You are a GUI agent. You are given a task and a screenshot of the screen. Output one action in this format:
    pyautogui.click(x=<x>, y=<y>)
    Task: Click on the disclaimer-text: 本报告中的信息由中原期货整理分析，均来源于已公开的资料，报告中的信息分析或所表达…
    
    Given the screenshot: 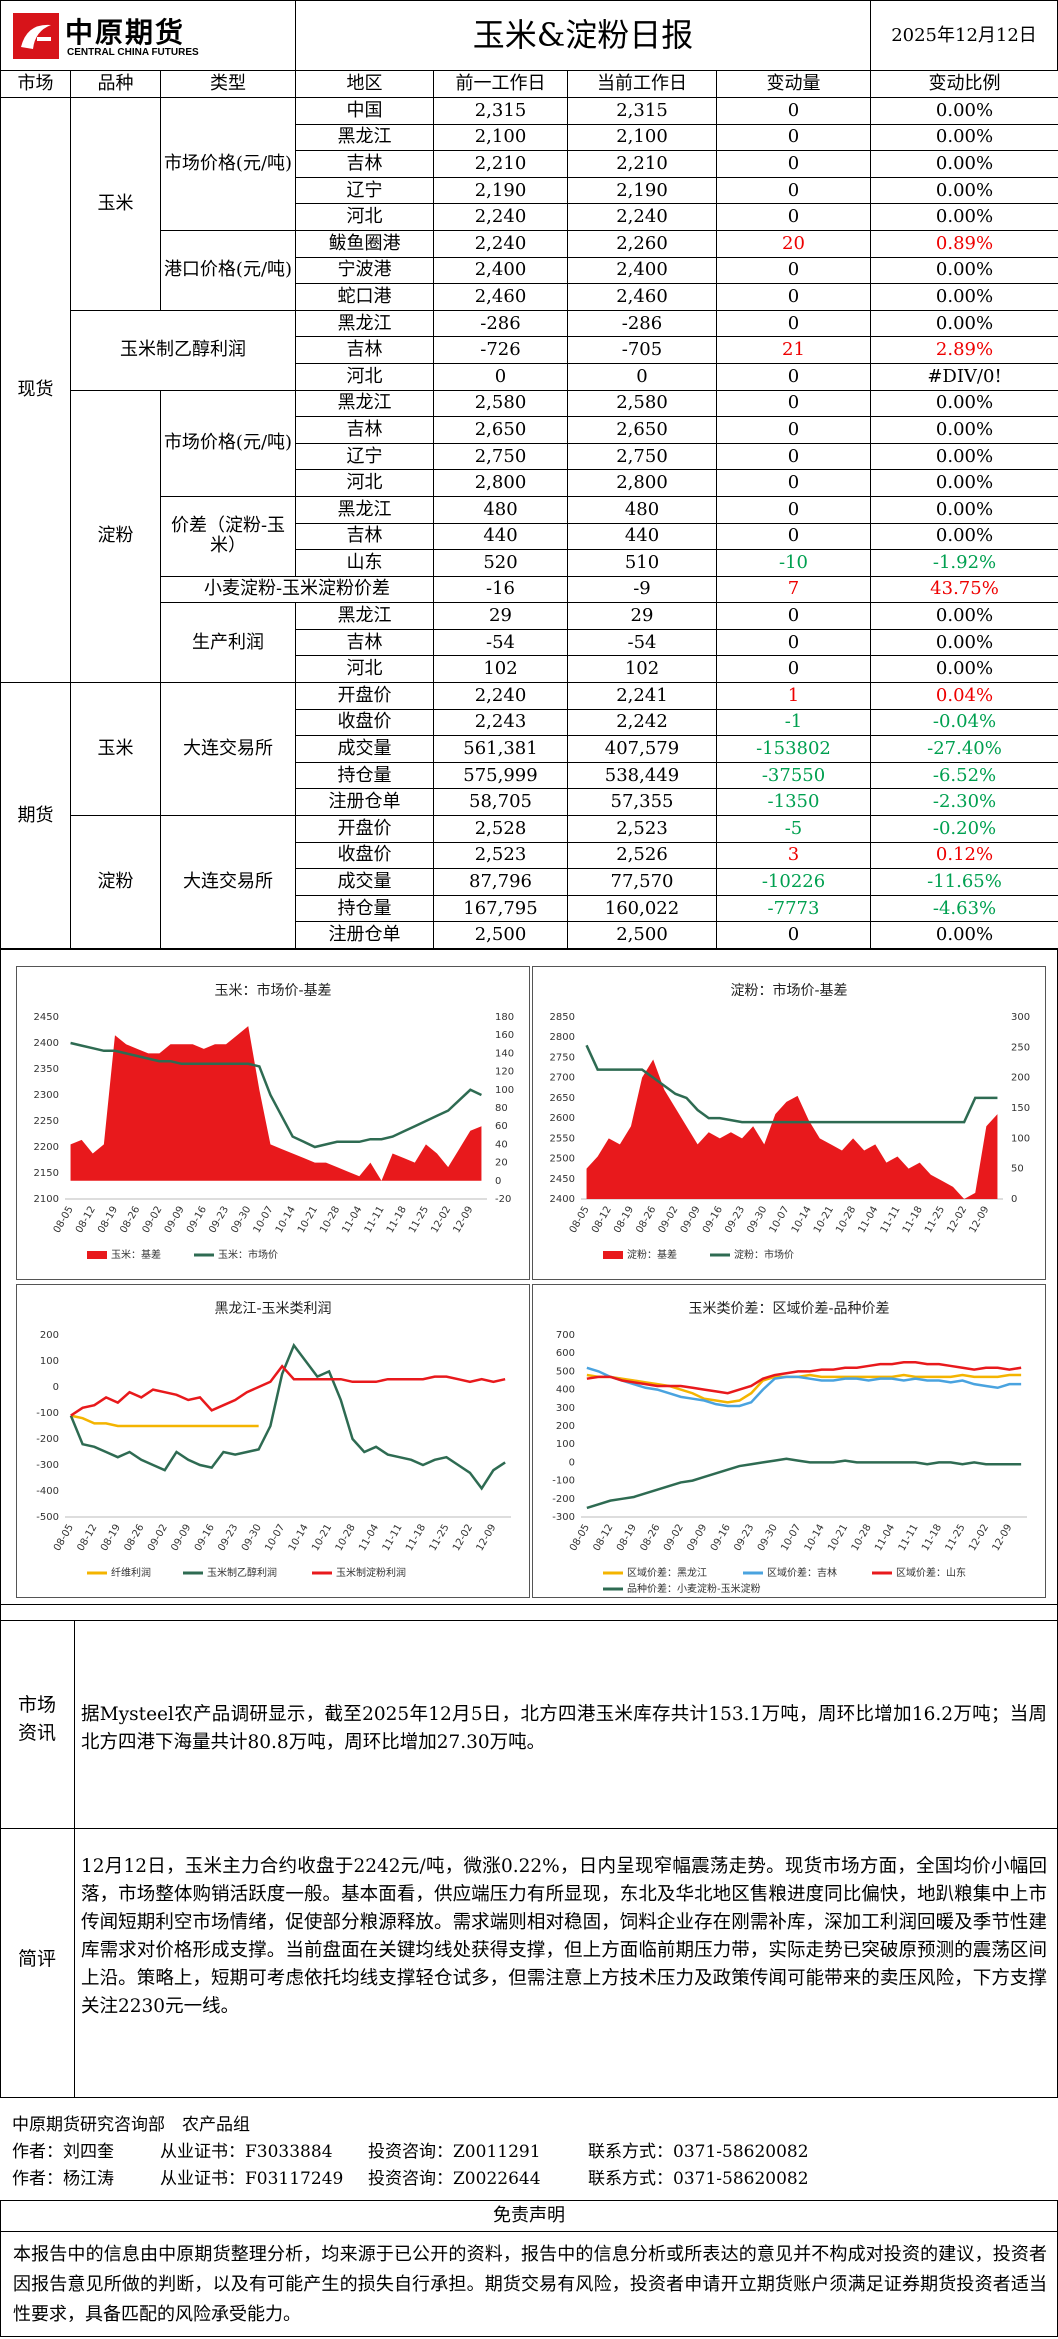 What is the action you would take?
    pyautogui.click(x=530, y=2284)
    